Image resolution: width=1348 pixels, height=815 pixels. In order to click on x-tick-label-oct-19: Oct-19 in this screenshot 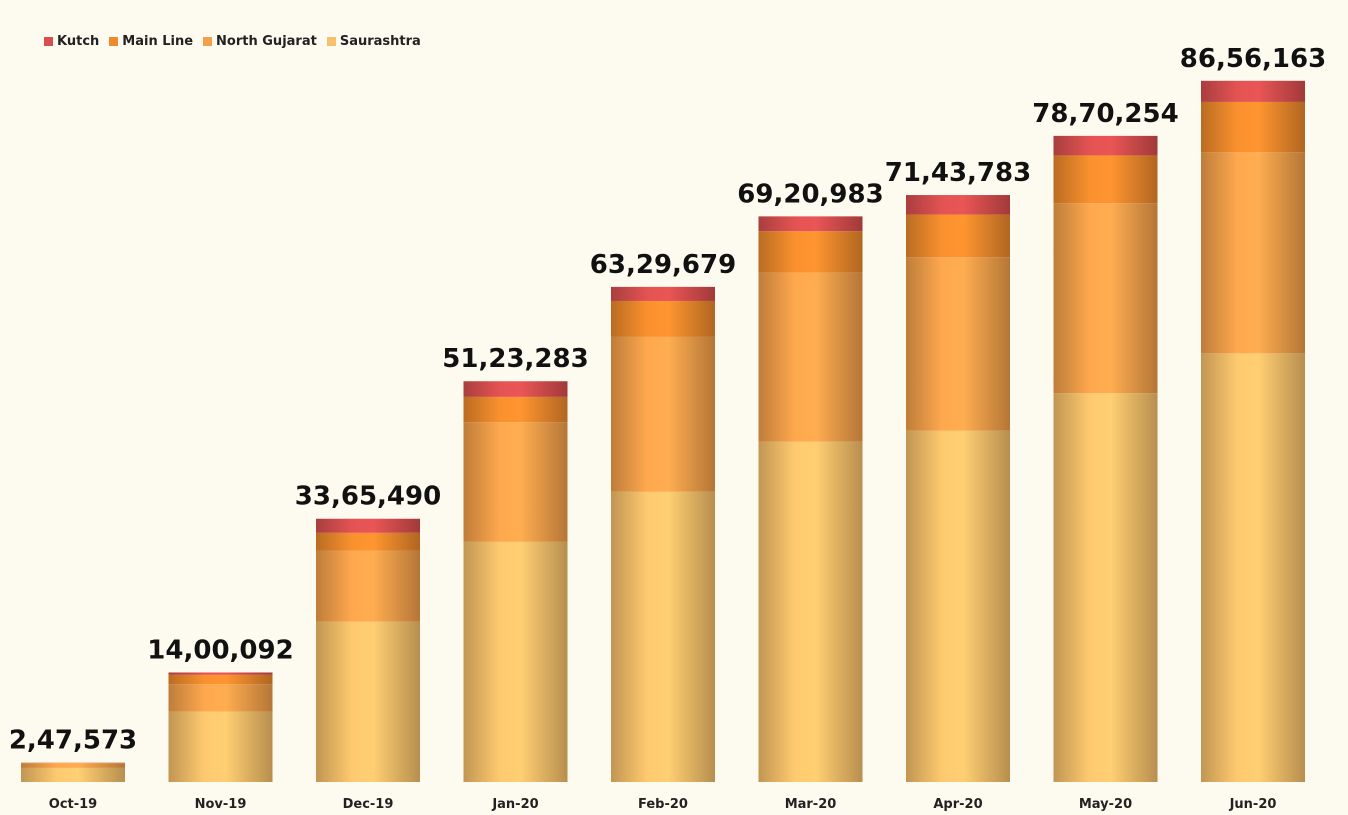, I will do `click(73, 804)`.